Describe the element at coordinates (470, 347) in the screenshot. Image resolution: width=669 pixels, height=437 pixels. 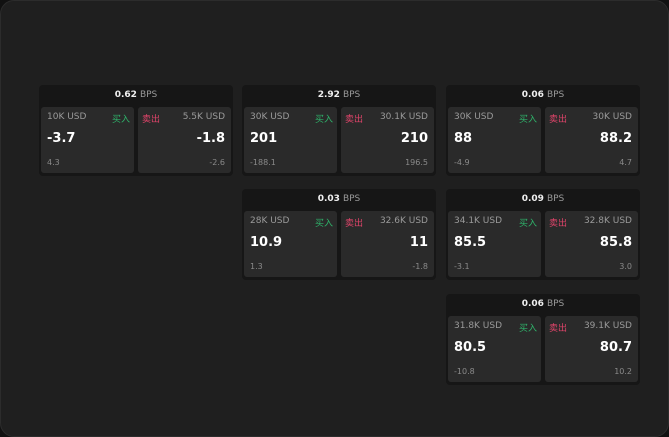
I see `buy-price: 80.5` at that location.